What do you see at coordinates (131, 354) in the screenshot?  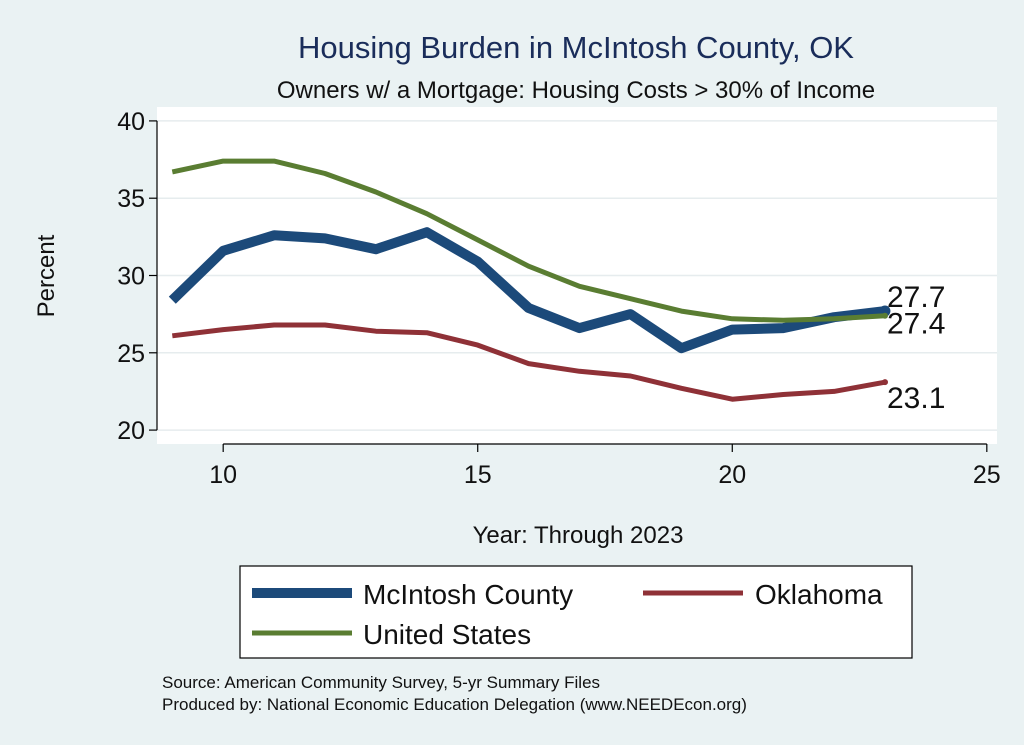 I see `y-tick-label-25: 25` at bounding box center [131, 354].